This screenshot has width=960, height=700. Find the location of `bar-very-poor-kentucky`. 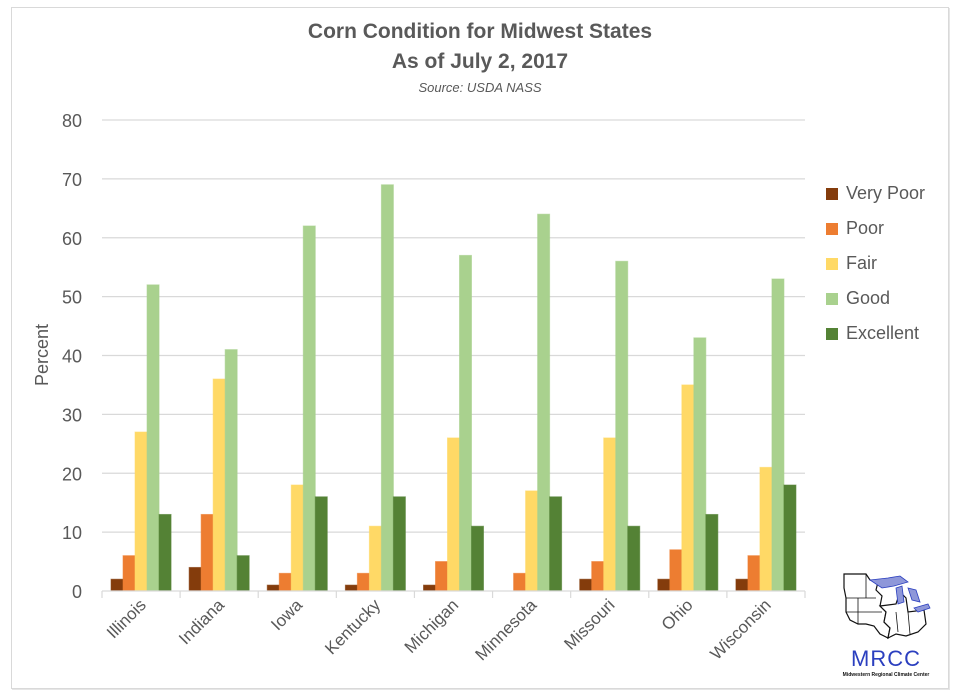

bar-very-poor-kentucky is located at coordinates (351, 588).